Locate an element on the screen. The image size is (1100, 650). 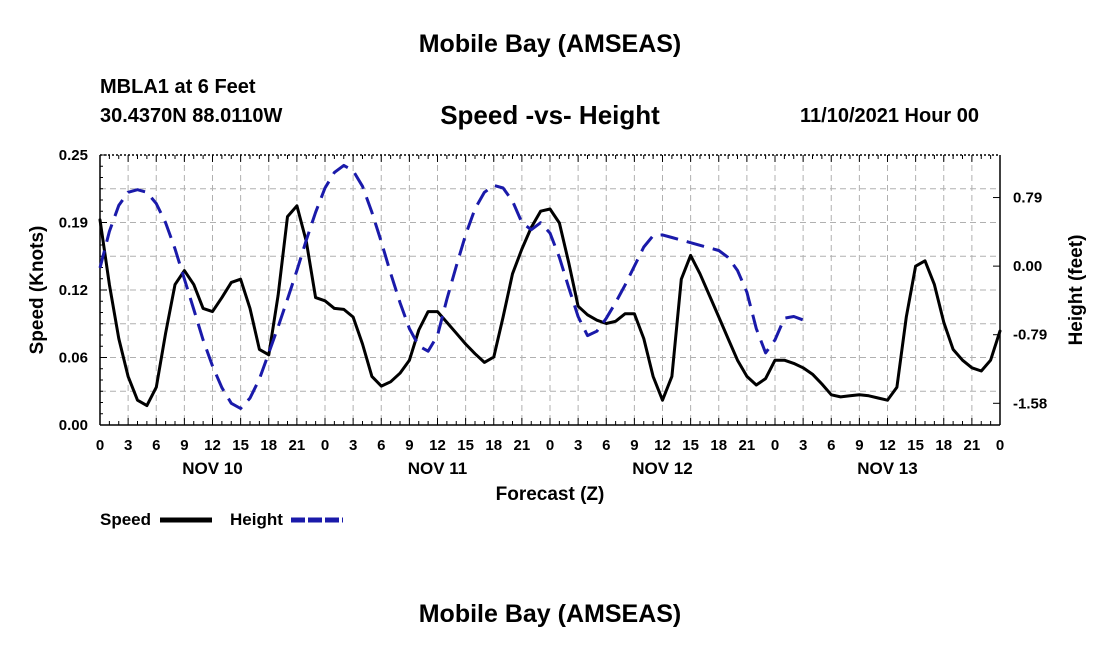
day-label: NOV 11 is located at coordinates (438, 468).